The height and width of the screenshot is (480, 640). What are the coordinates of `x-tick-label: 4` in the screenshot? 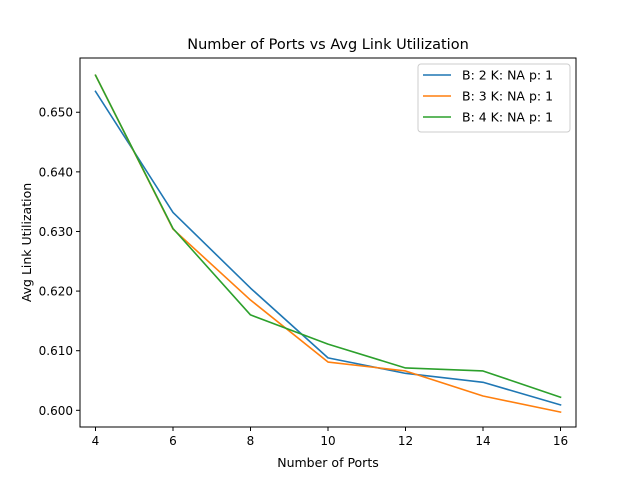 It's located at (96, 441).